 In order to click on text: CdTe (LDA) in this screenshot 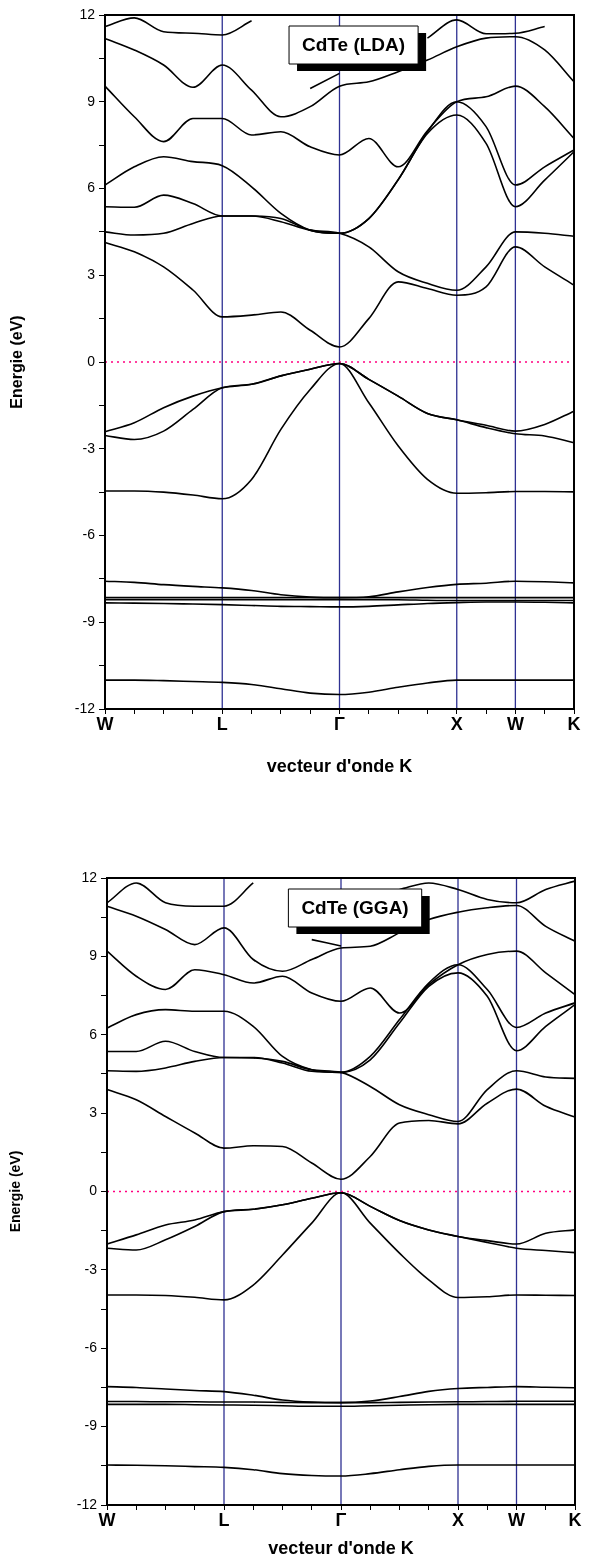, I will do `click(354, 45)`.